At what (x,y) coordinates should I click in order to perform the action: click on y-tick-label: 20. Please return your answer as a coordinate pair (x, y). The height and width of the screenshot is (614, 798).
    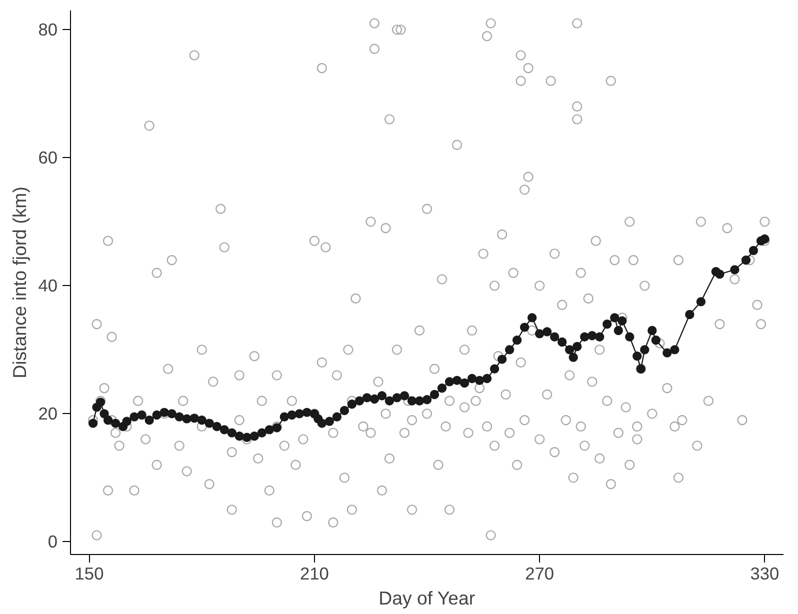
    Looking at the image, I should click on (48, 414).